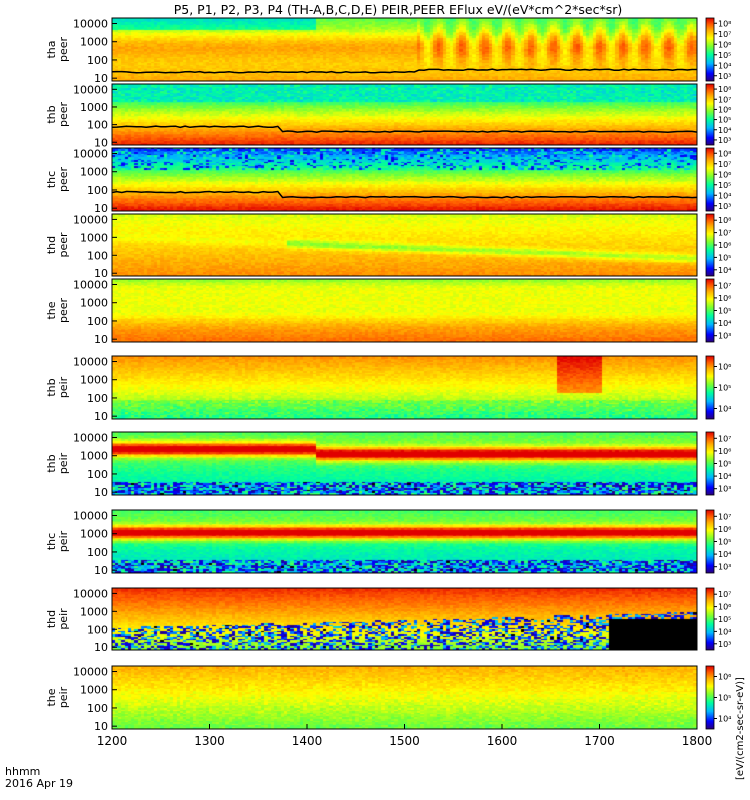 Image resolution: width=750 pixels, height=800 pixels. I want to click on x-tick-label-1600: 1600, so click(502, 741).